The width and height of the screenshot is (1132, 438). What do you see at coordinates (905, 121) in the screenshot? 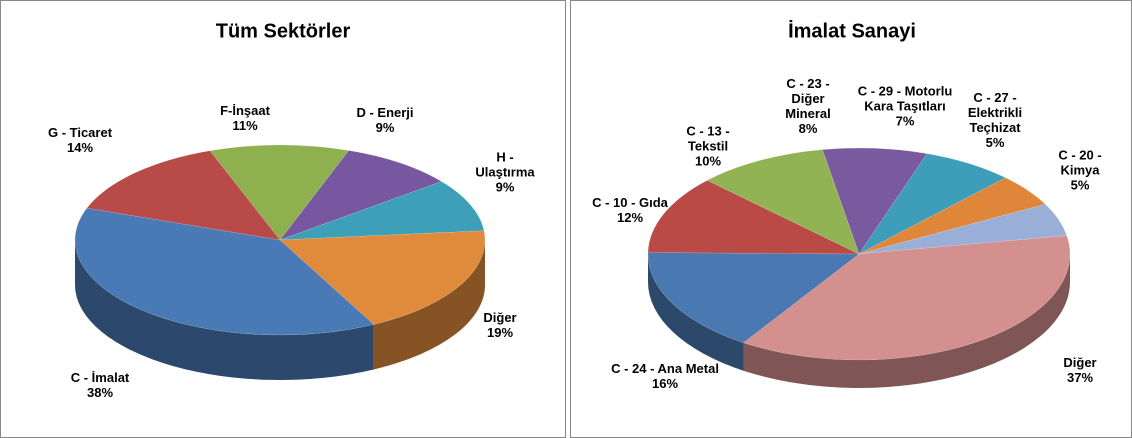
I see `value-label: 7%` at bounding box center [905, 121].